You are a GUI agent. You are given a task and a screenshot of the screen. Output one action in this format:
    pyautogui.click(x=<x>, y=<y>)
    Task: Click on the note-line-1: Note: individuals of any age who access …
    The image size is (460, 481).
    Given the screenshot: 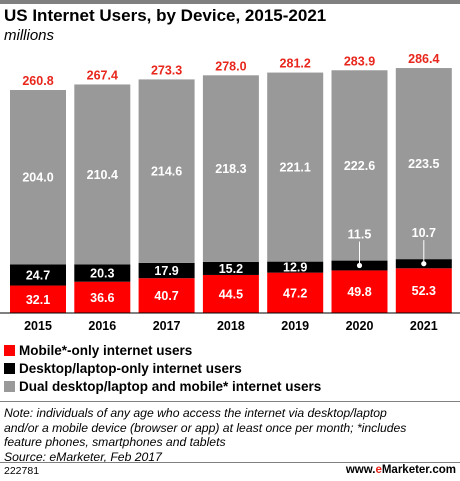 What is the action you would take?
    pyautogui.click(x=195, y=413)
    